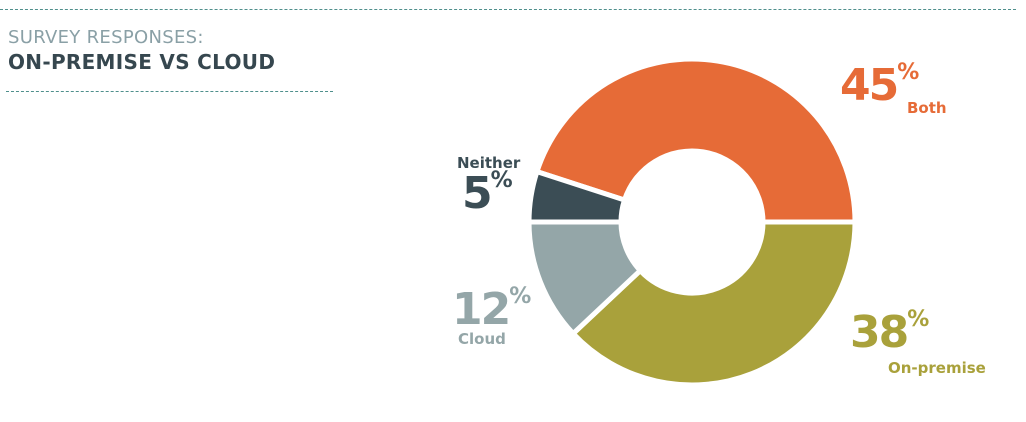 This screenshot has width=1026, height=422. I want to click on category-cloud: Cloud, so click(482, 339).